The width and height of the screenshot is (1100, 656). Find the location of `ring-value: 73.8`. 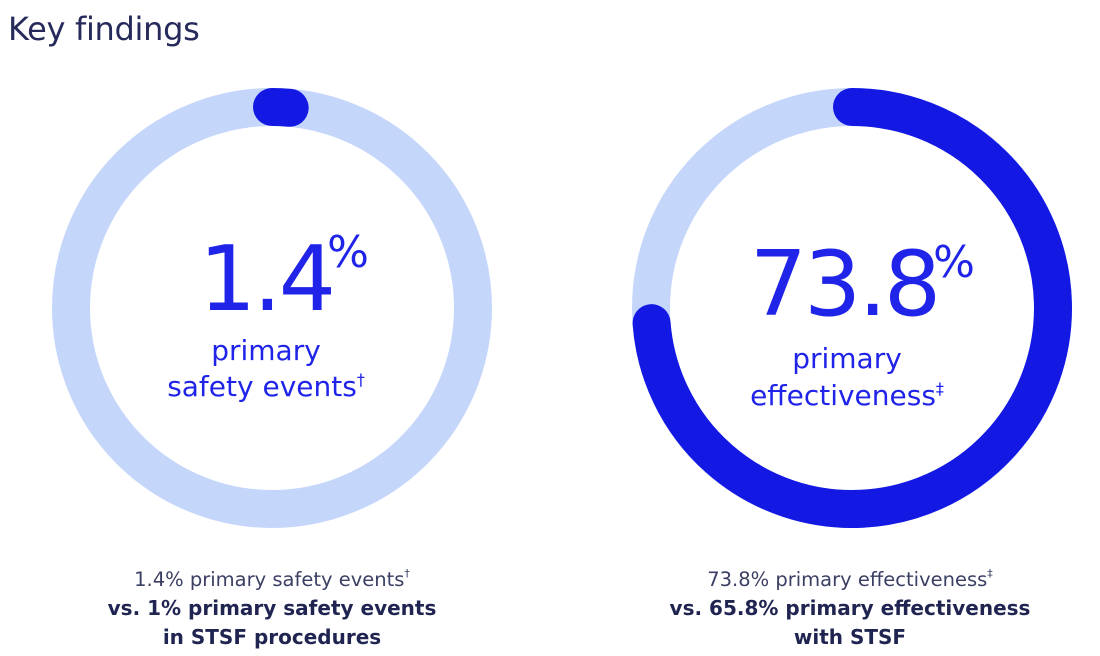

ring-value: 73.8 is located at coordinates (844, 284).